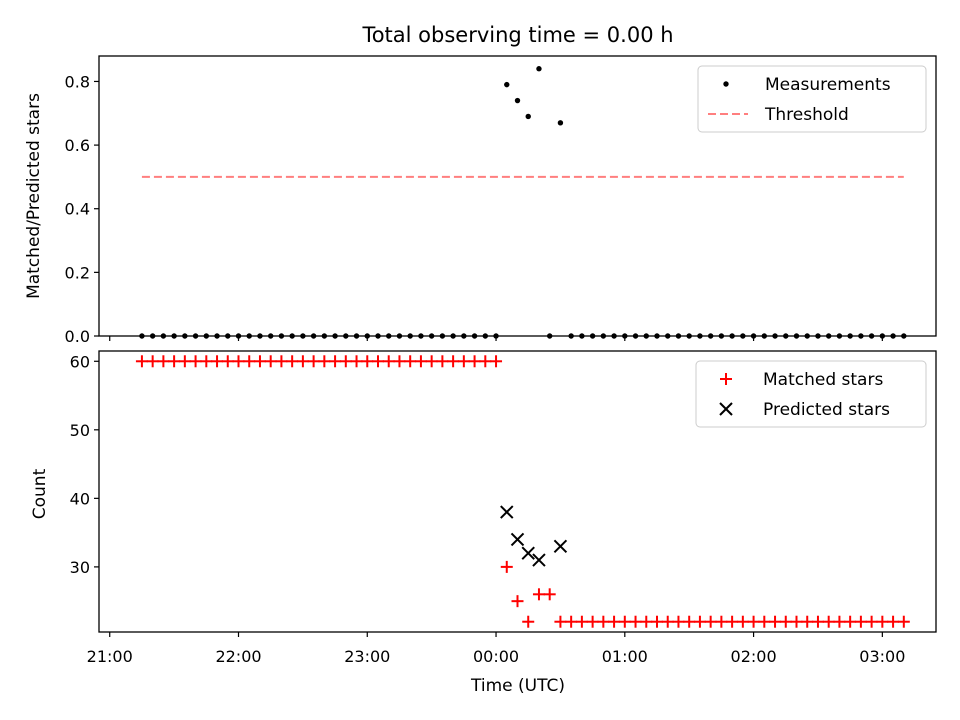 The width and height of the screenshot is (960, 720). I want to click on legend-predicted-marker, so click(726, 409).